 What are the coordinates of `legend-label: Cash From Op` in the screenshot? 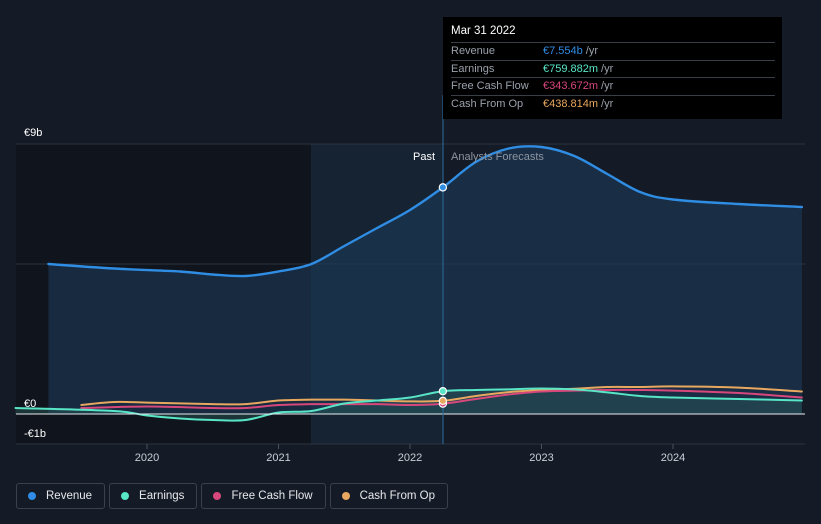 It's located at (397, 496).